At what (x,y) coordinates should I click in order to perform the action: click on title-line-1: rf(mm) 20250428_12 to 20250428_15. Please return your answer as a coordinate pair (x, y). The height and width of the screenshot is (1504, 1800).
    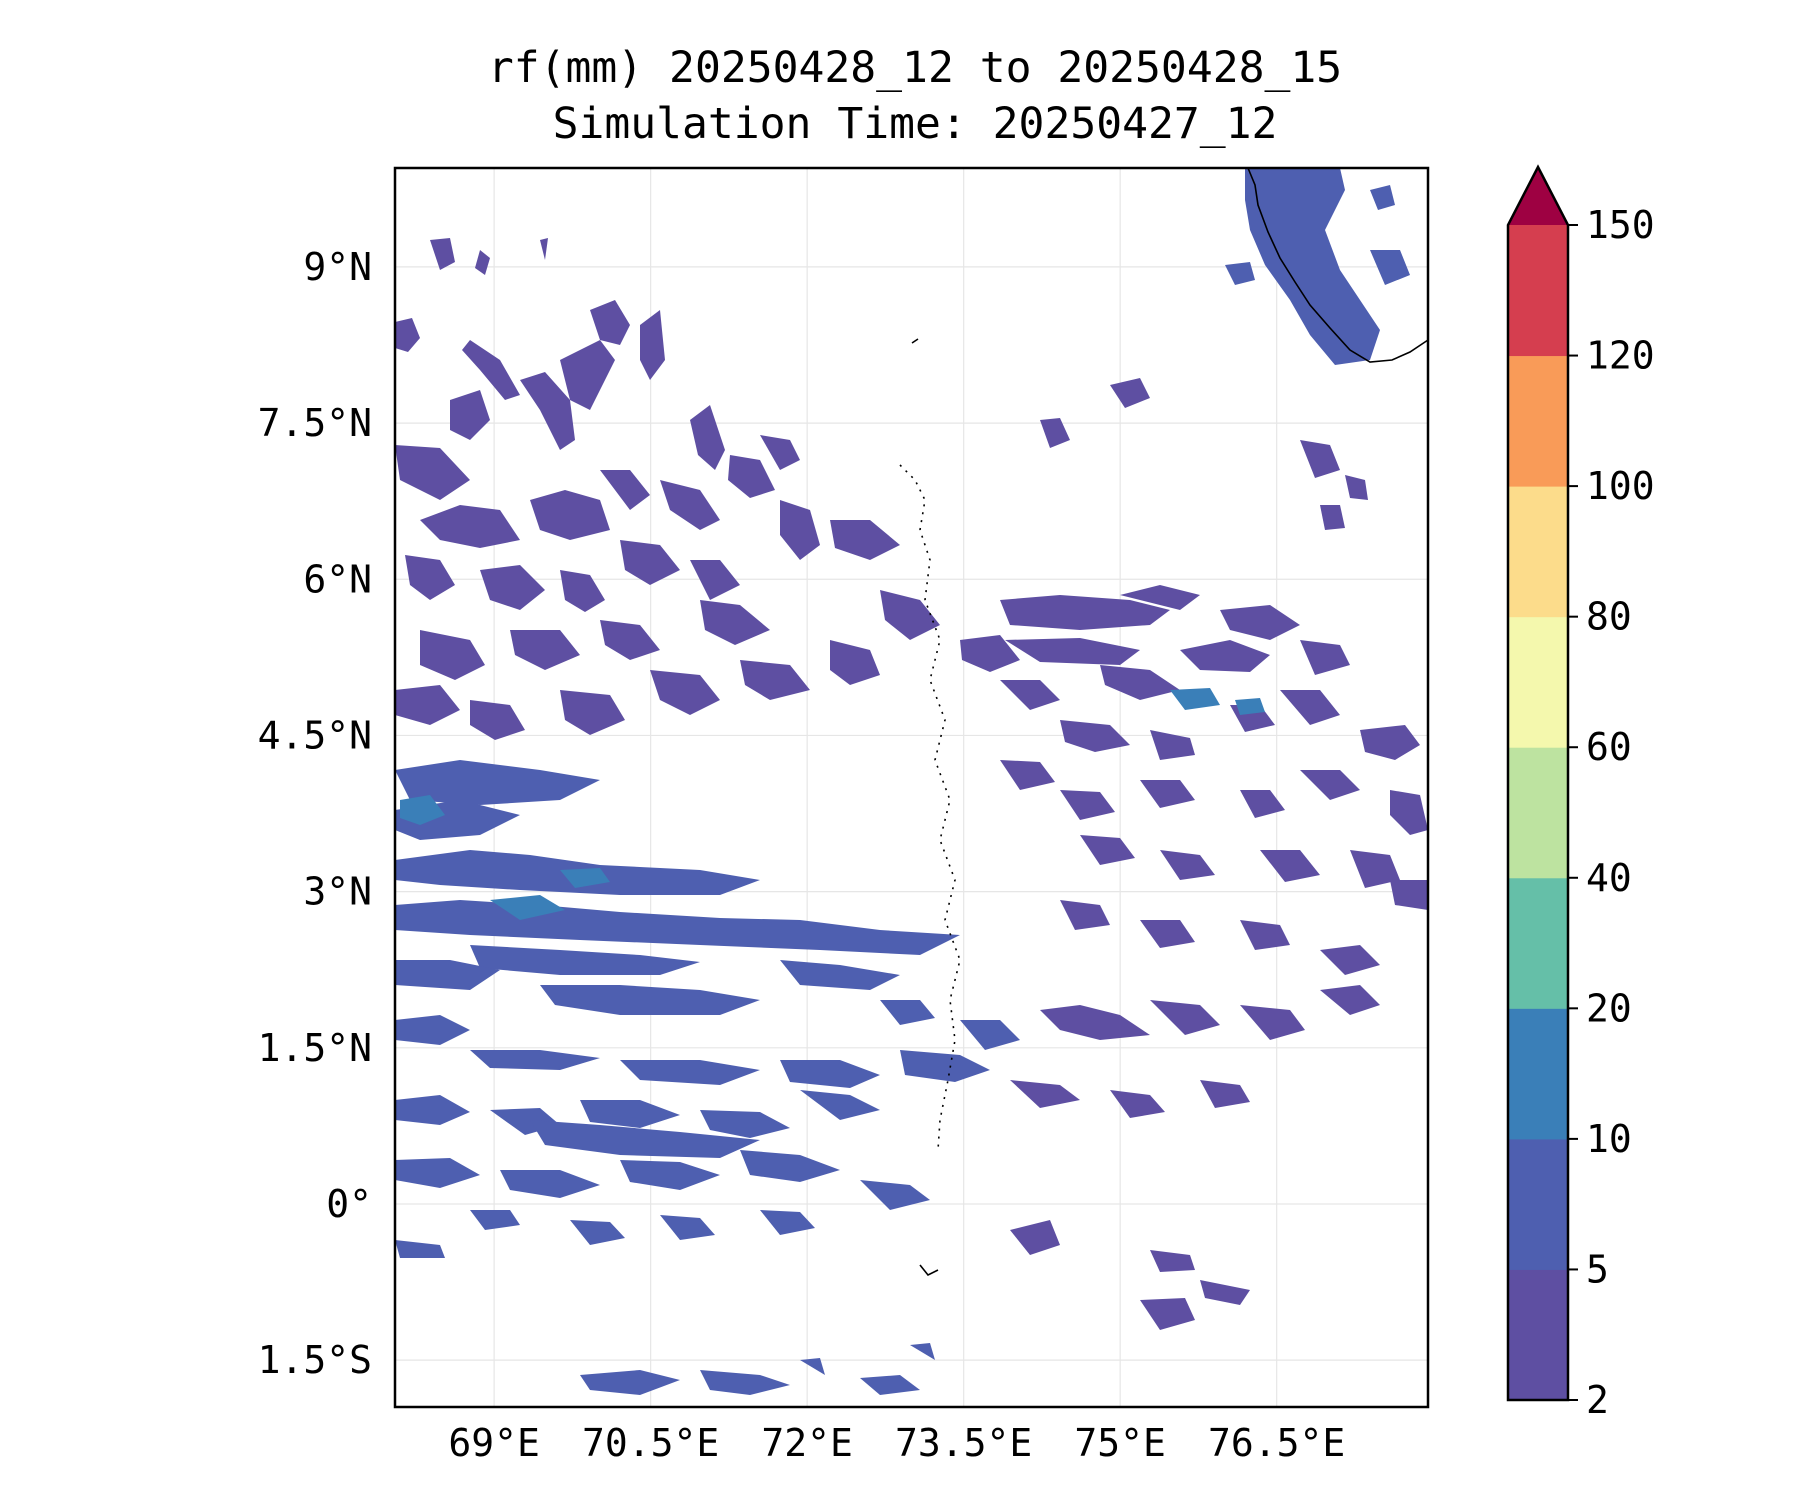
    Looking at the image, I should click on (915, 68).